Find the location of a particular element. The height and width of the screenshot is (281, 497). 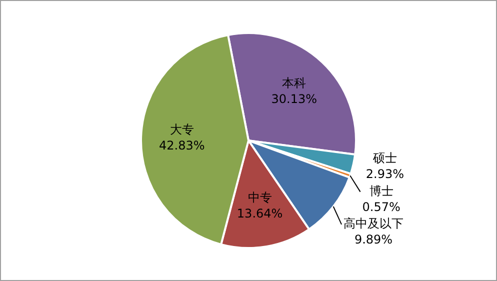

data-label: 0.57% is located at coordinates (381, 207).